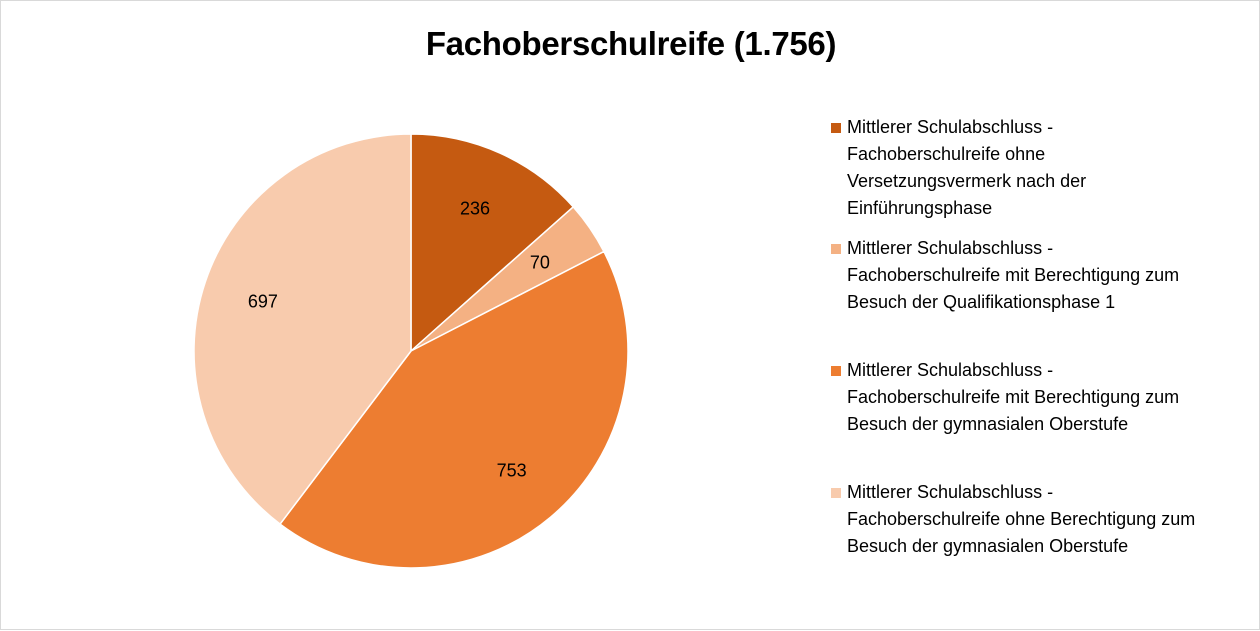 This screenshot has width=1260, height=631. What do you see at coordinates (540, 263) in the screenshot?
I see `slice-value-label: 70` at bounding box center [540, 263].